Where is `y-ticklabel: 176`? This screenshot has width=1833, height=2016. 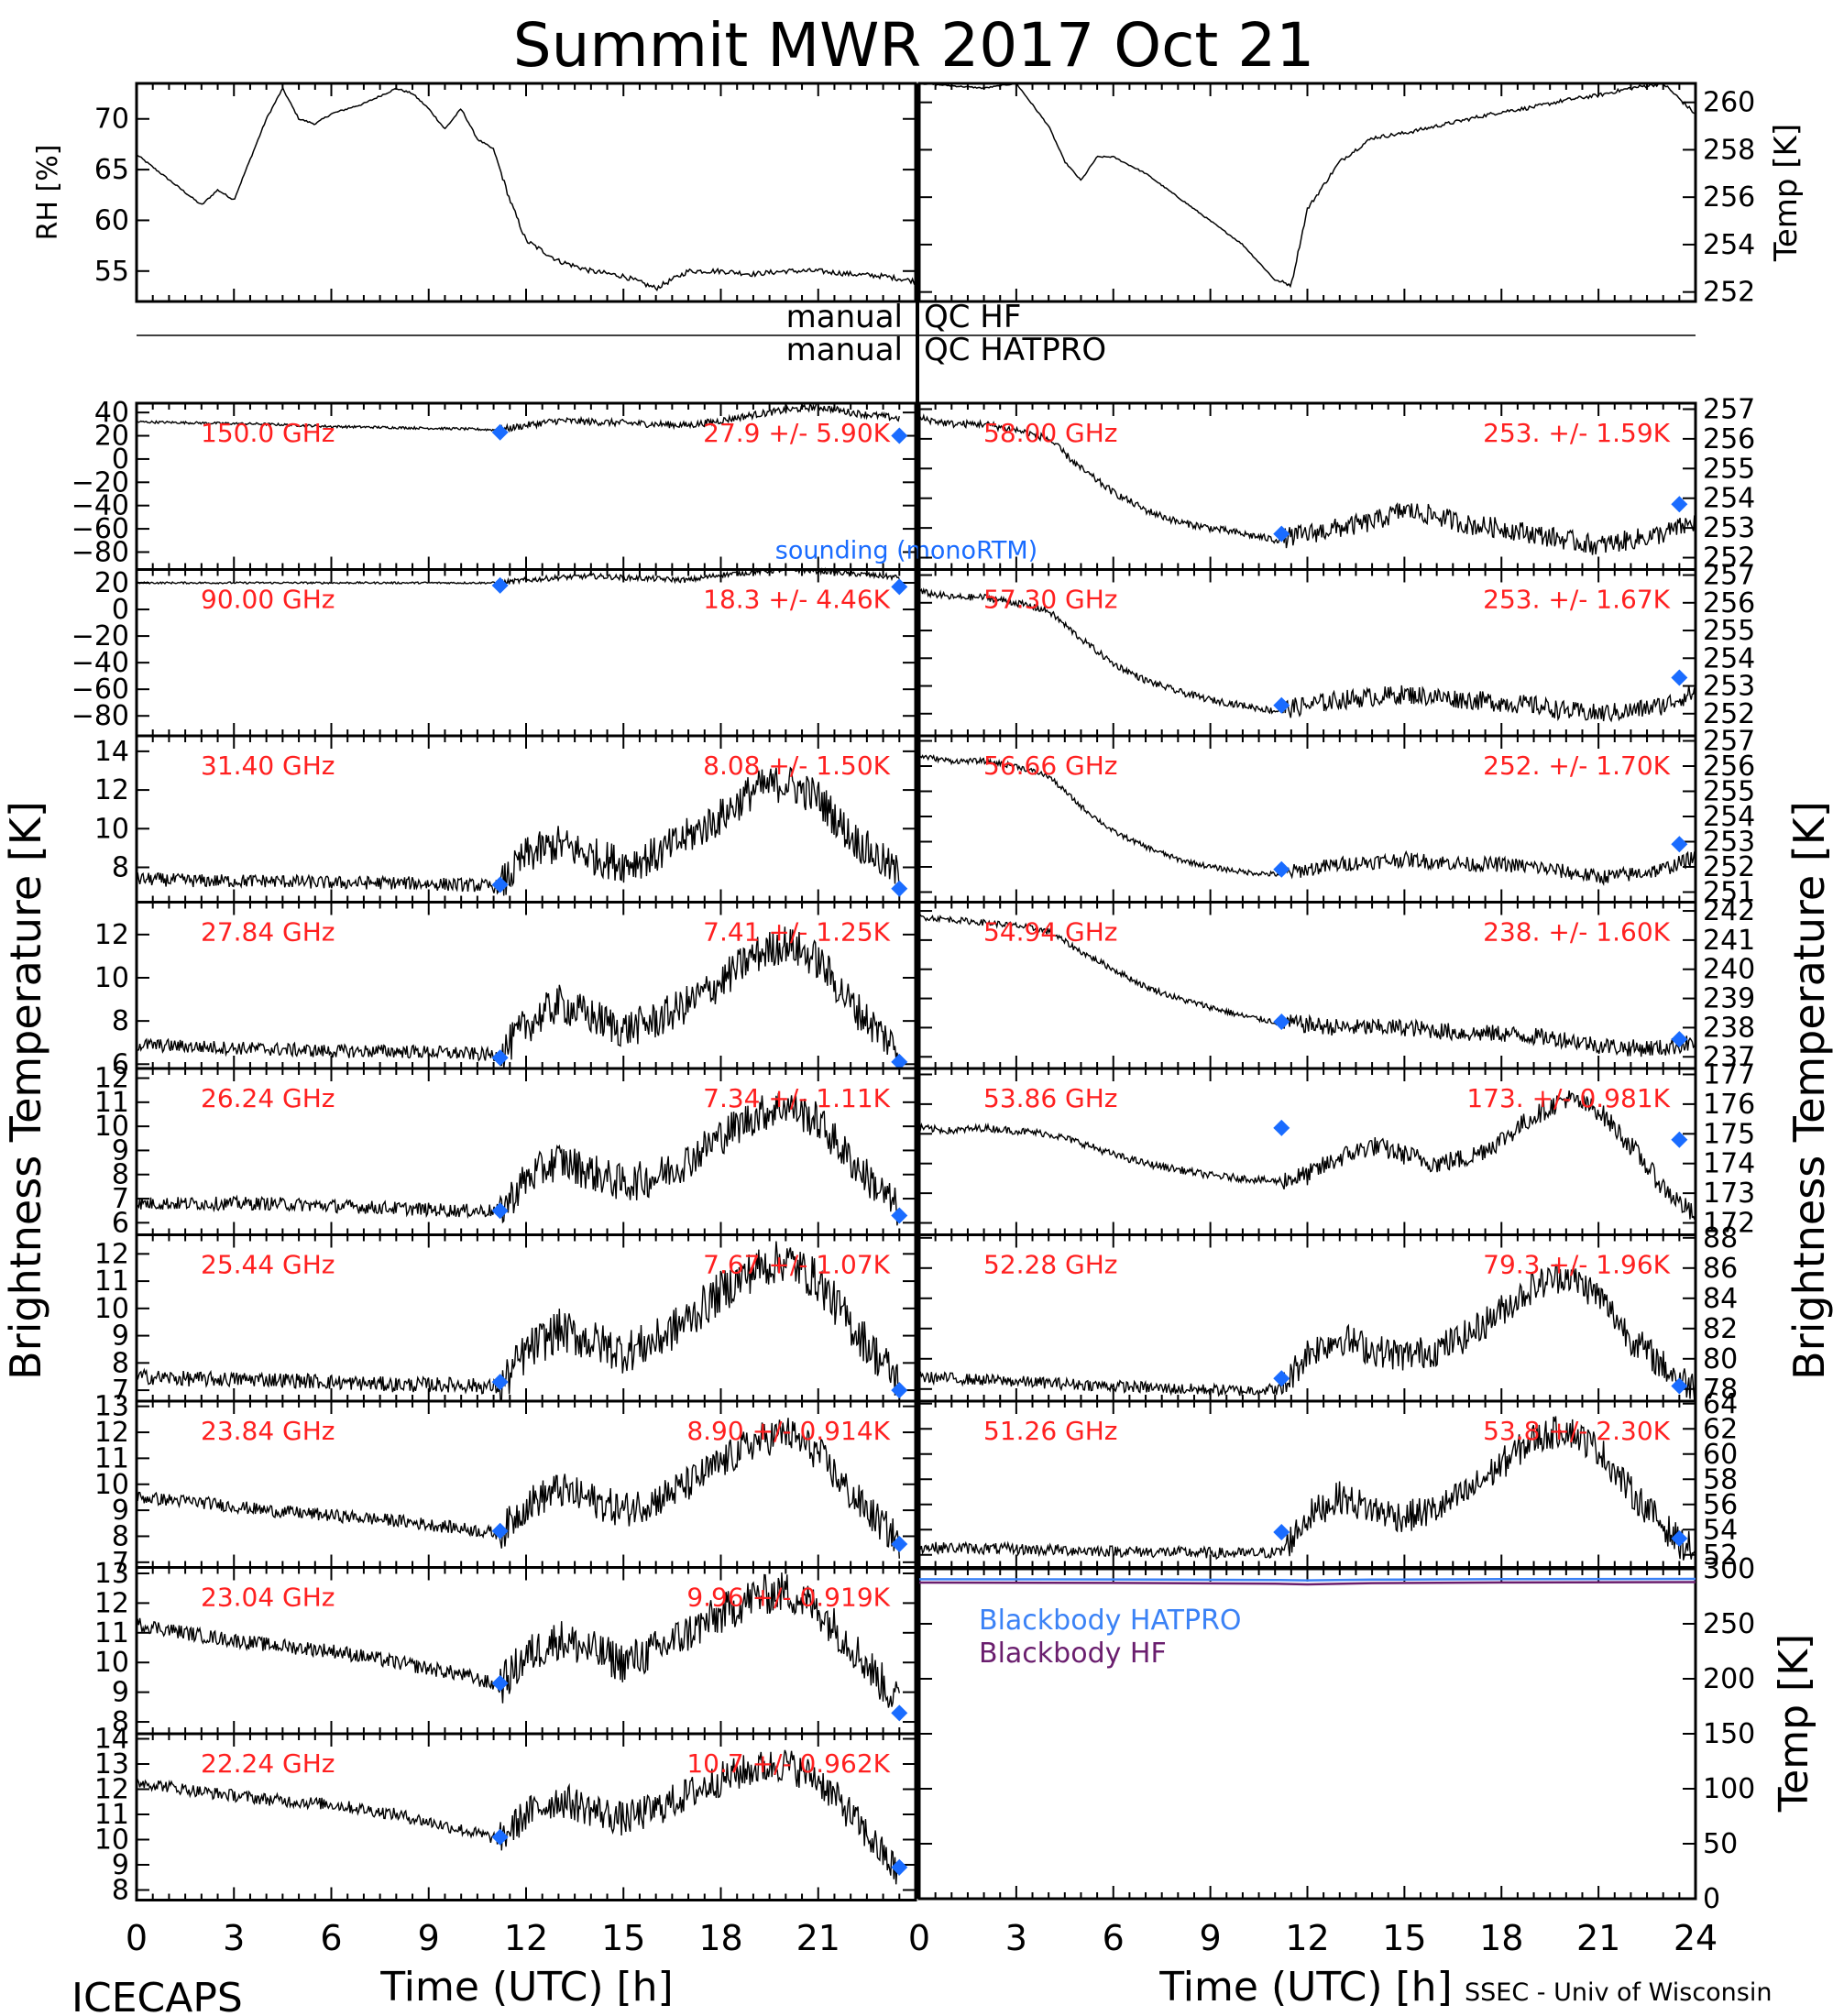
y-ticklabel: 176 is located at coordinates (1729, 1105).